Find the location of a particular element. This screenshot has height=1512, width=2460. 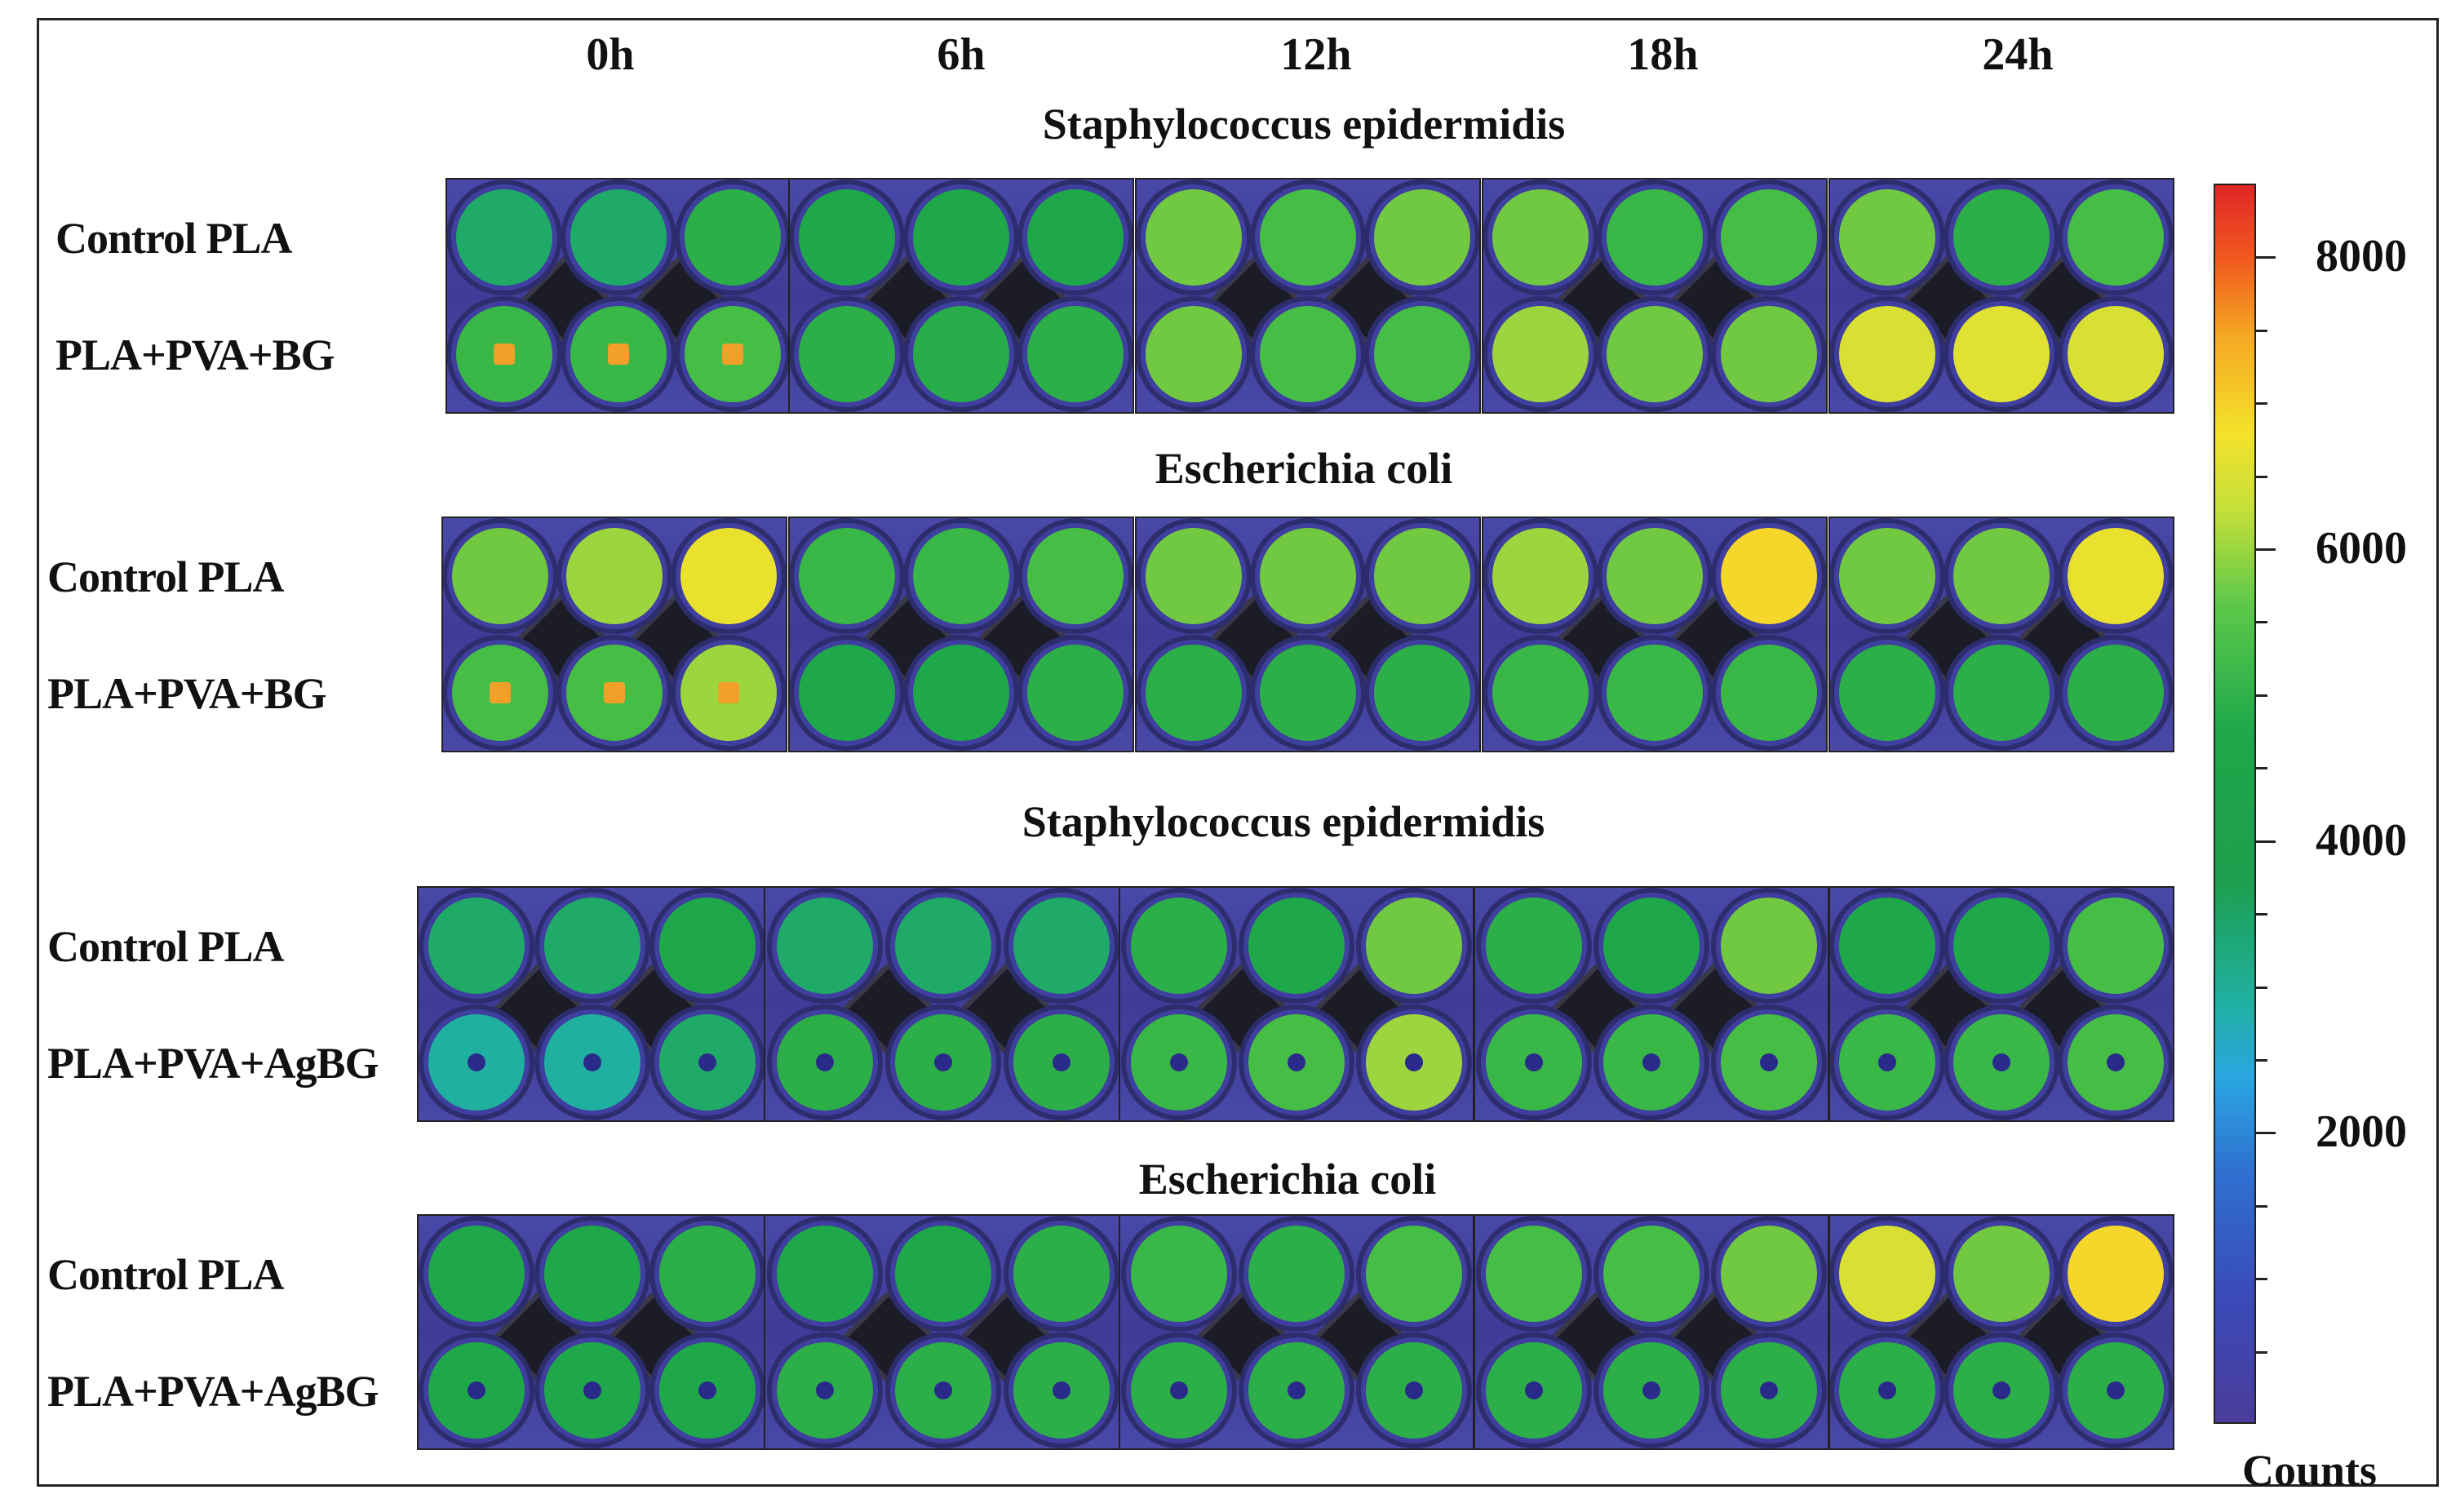

time-label-18h: 18h is located at coordinates (1663, 54).